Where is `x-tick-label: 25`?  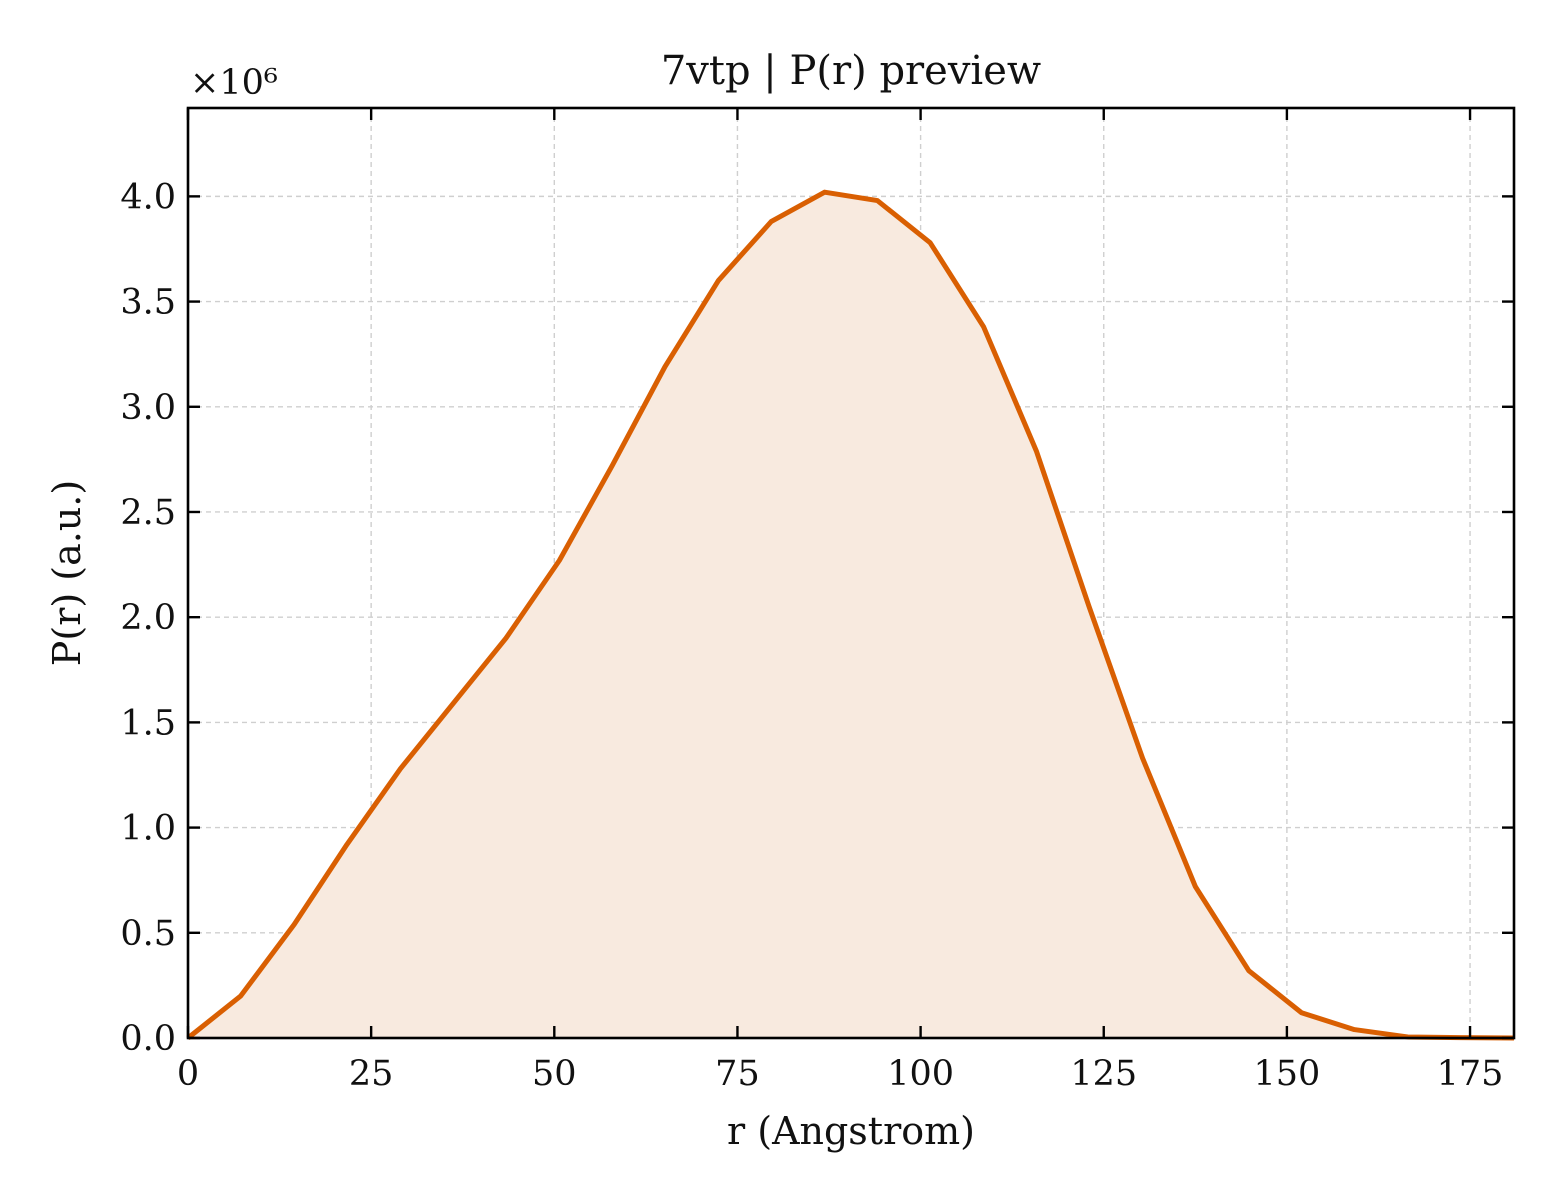
x-tick-label: 25 is located at coordinates (371, 1074).